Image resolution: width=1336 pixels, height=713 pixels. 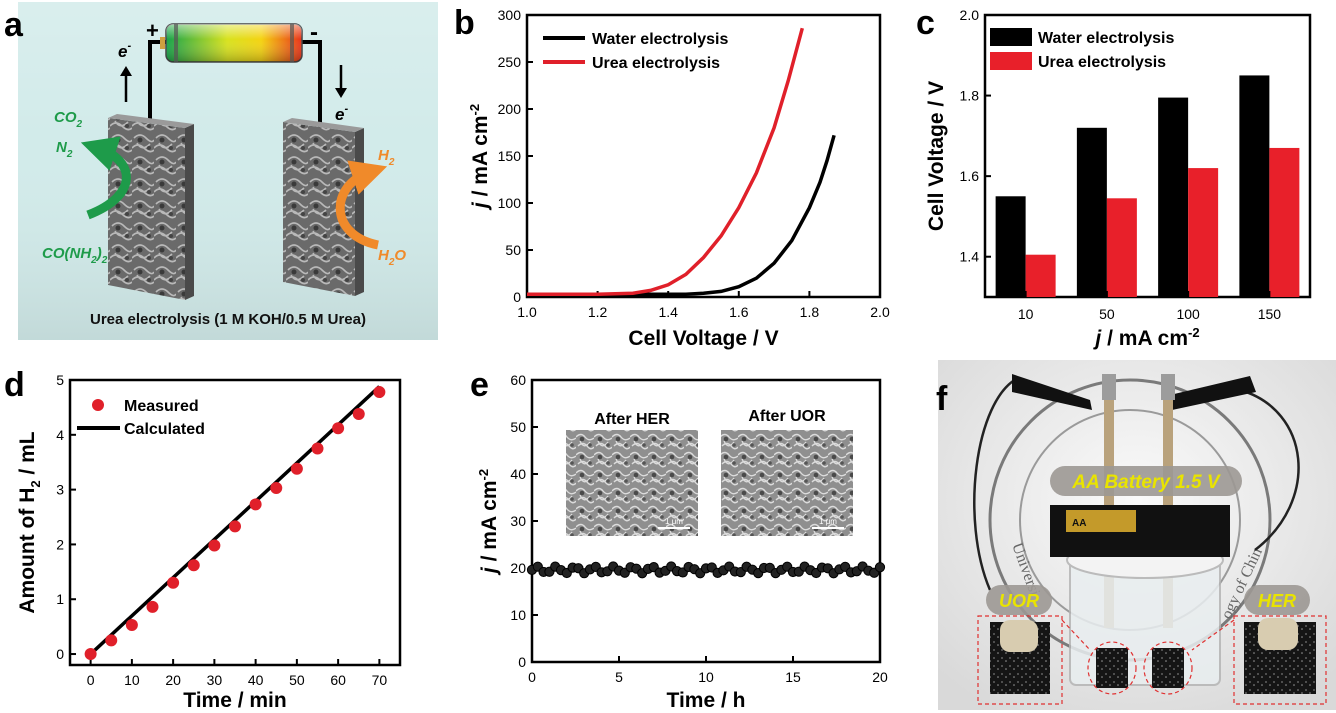 I want to click on chart-d-xtick-label: 40, so click(x=256, y=680).